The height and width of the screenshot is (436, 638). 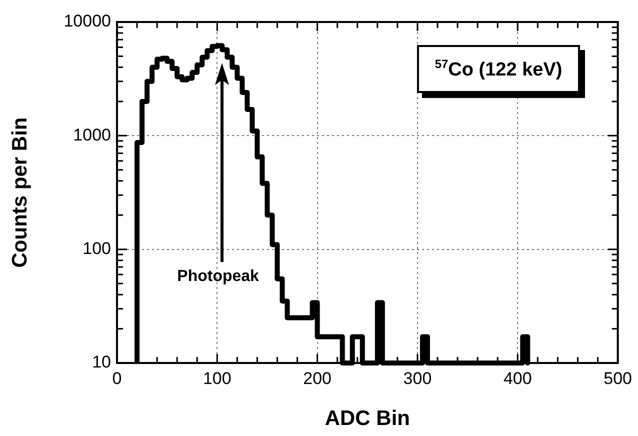 I want to click on y-tick-label: 1000, so click(x=92, y=134).